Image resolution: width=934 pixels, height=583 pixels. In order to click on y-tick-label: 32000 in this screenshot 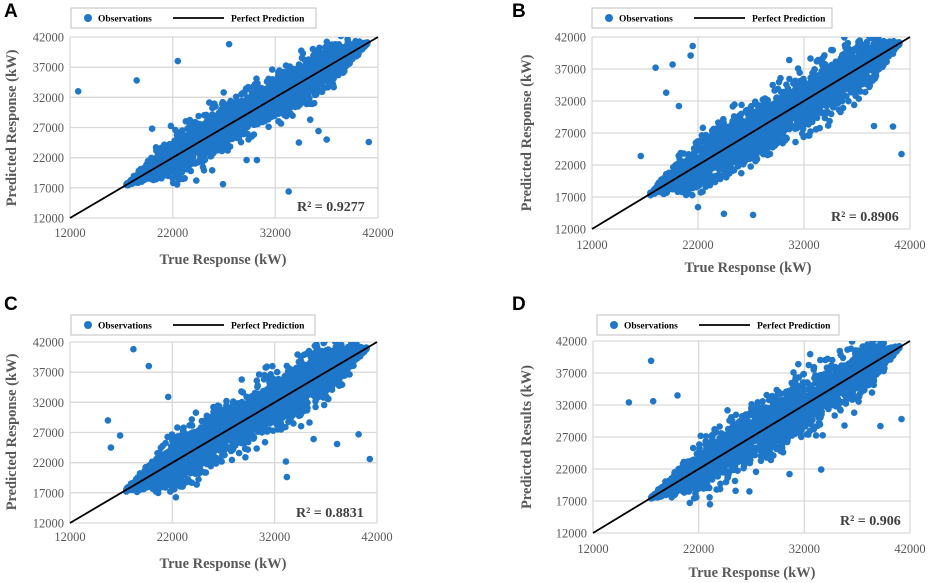, I will do `click(48, 98)`.